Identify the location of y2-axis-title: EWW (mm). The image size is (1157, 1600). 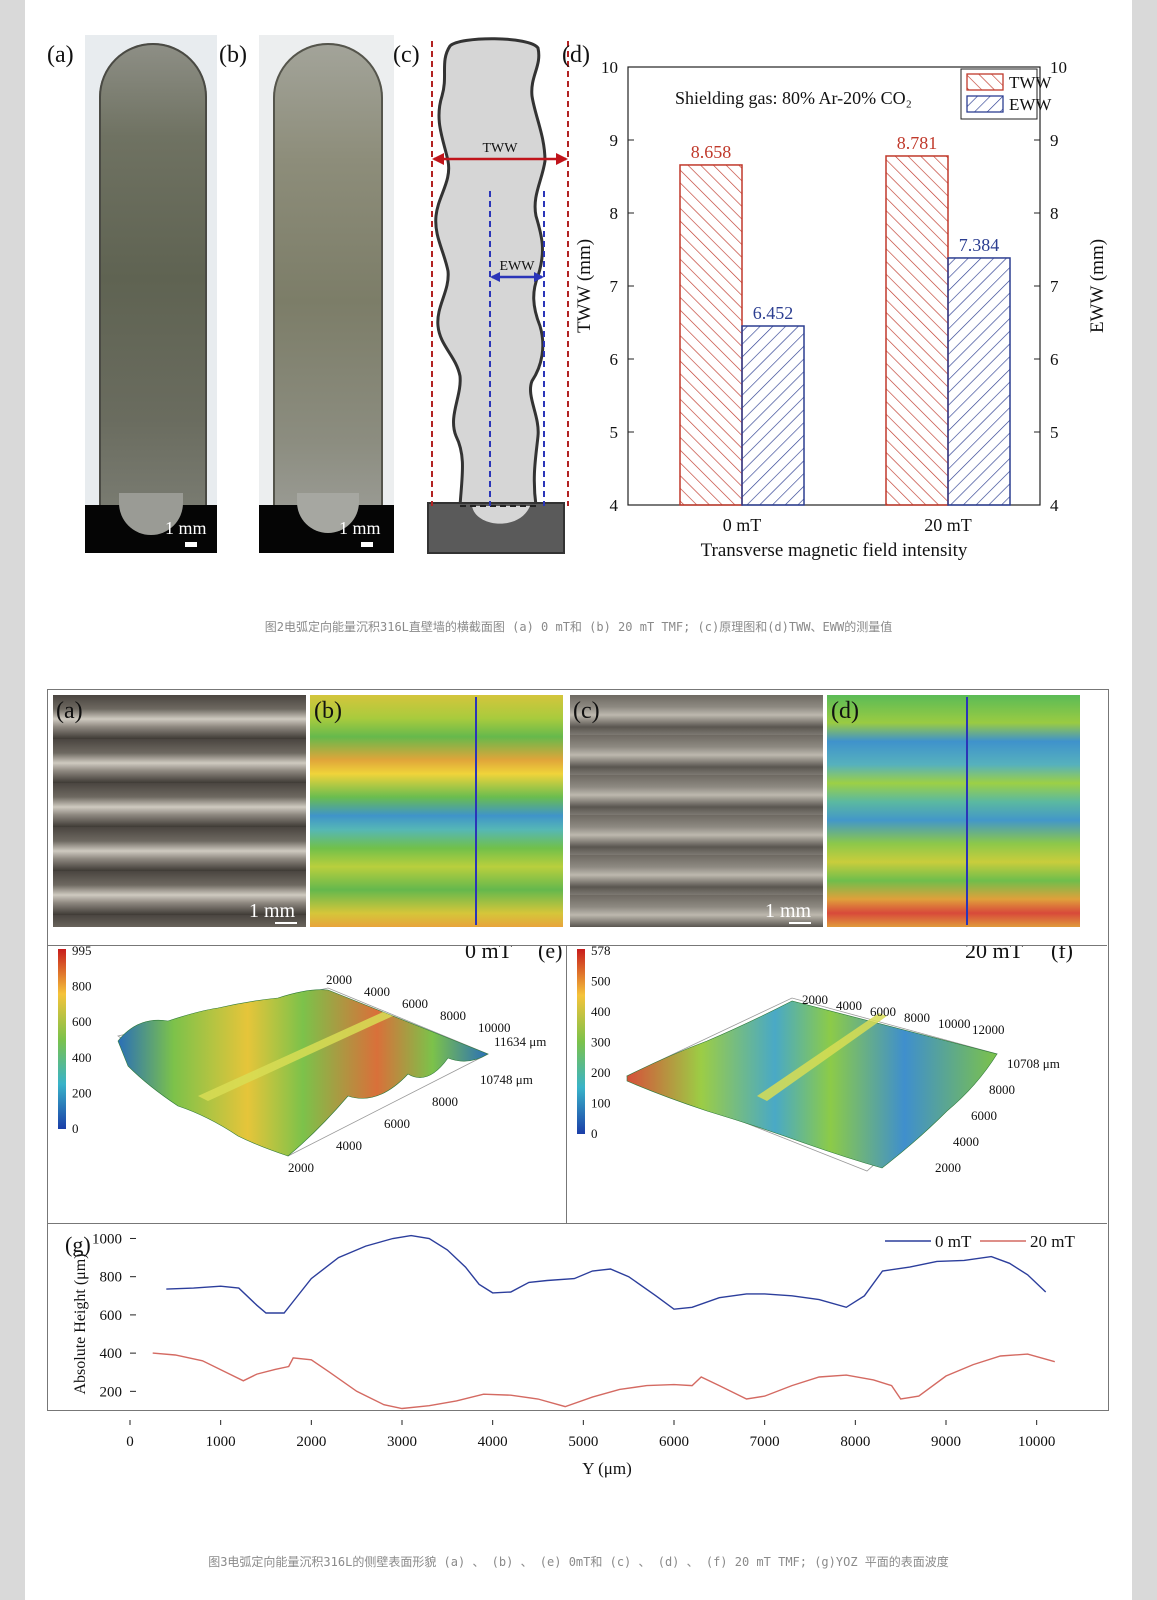
(1097, 286).